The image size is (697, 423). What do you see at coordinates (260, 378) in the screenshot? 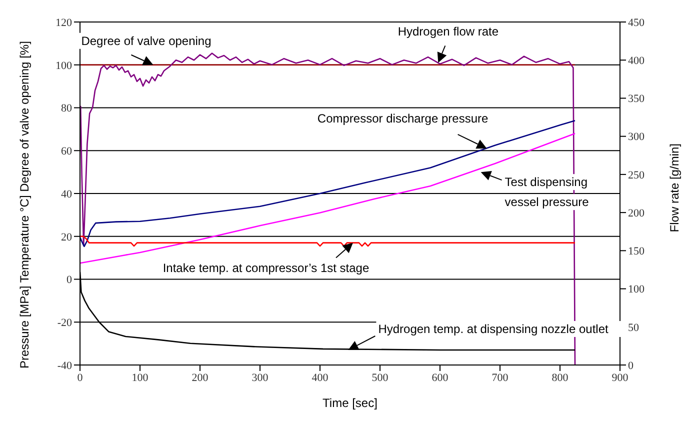
I see `x-tick-label: 300` at bounding box center [260, 378].